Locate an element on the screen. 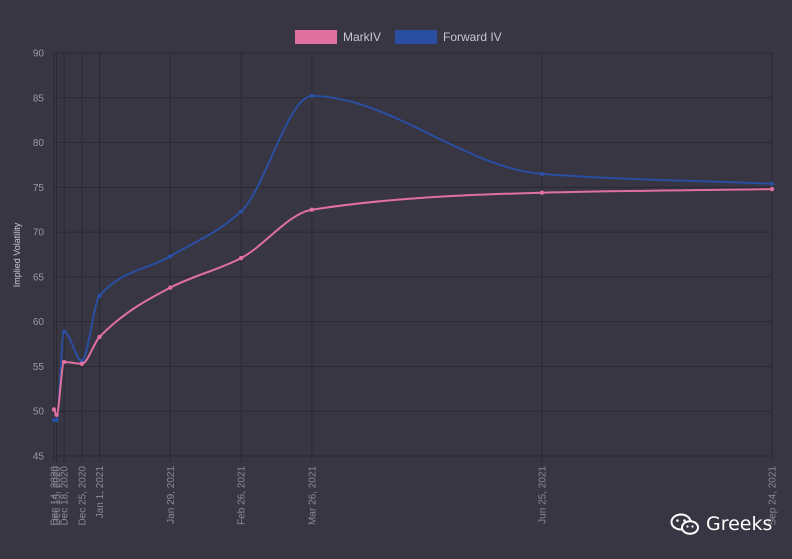 The height and width of the screenshot is (559, 792). watermark: Greeks is located at coordinates (721, 524).